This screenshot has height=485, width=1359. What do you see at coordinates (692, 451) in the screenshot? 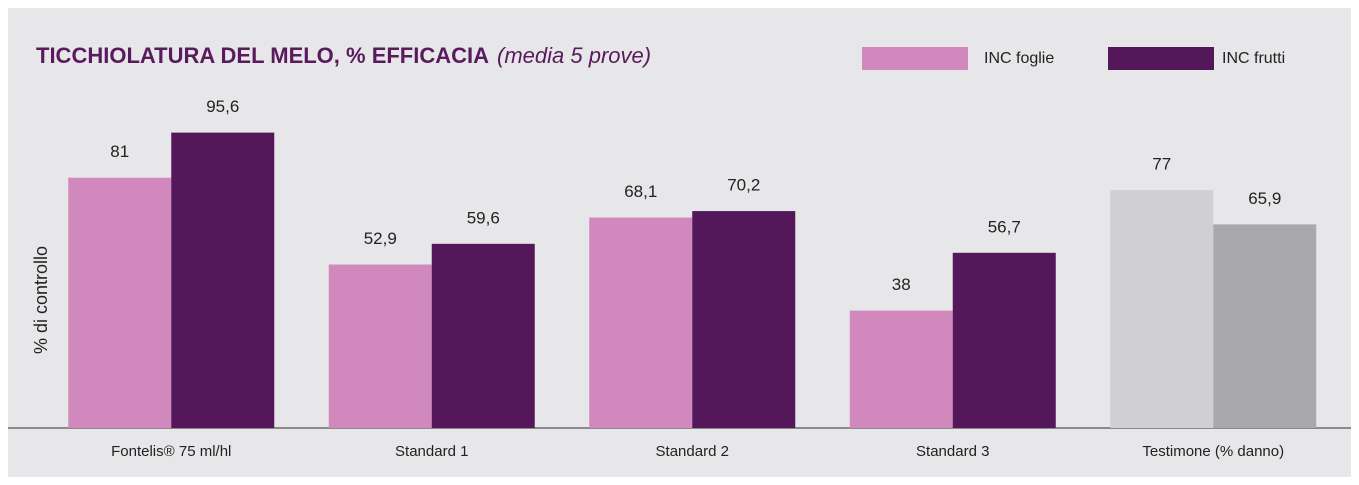
I see `x-tick-label: Standard 2` at bounding box center [692, 451].